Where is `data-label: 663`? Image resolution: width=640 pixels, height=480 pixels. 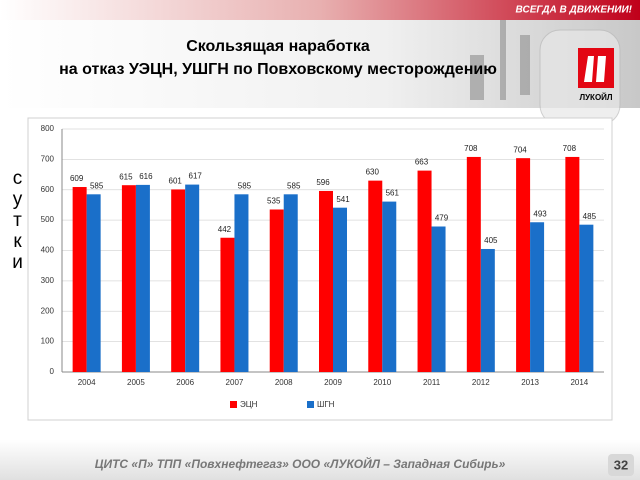
data-label: 663 is located at coordinates (422, 162).